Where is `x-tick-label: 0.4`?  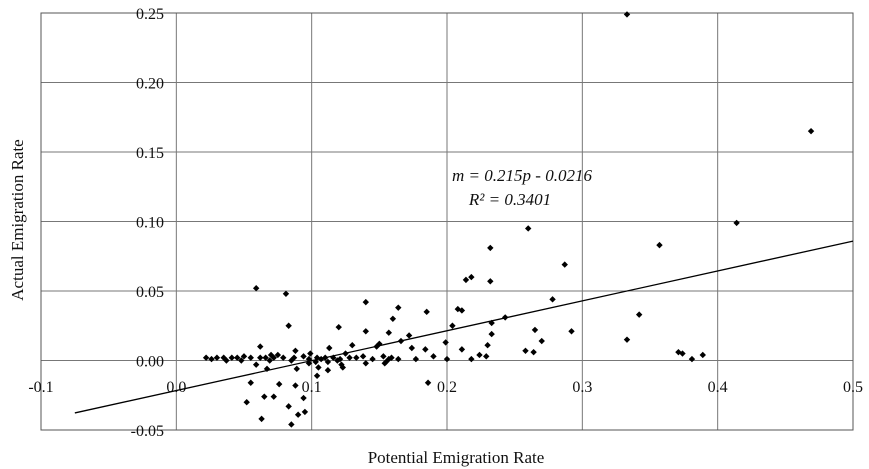 x-tick-label: 0.4 is located at coordinates (718, 387).